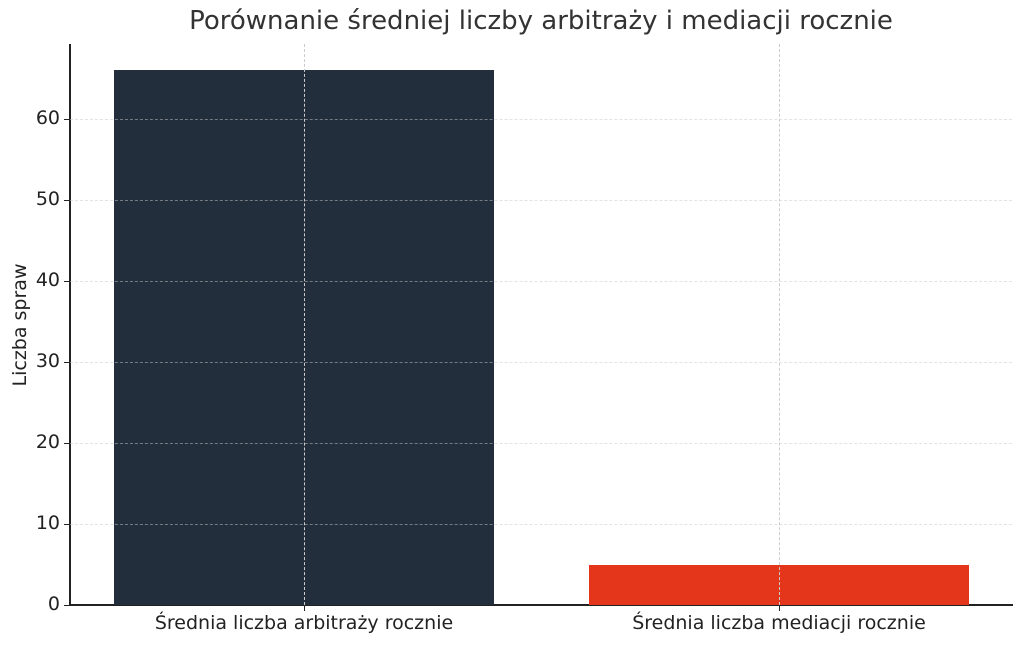  Describe the element at coordinates (541, 605) in the screenshot. I see `x-axis-line` at that location.